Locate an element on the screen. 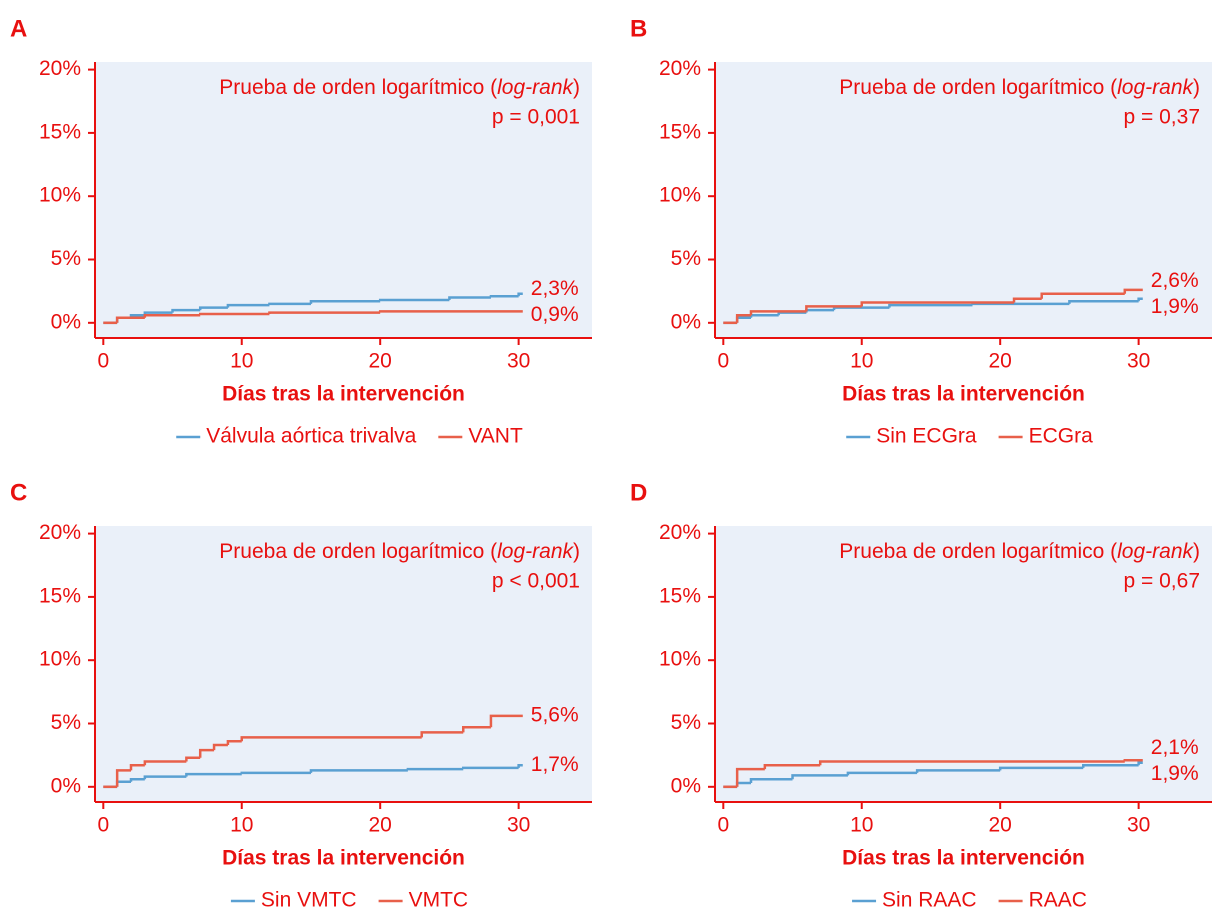 This screenshot has height=912, width=1215. p-value: p = 0,001 is located at coordinates (536, 117).